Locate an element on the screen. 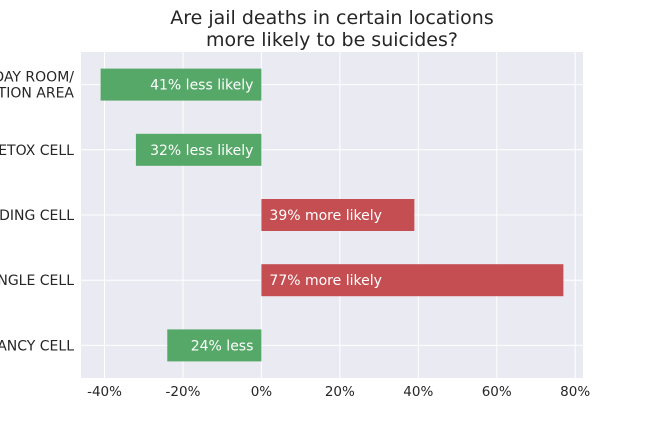 Image resolution: width=648 pixels, height=432 pixels. bar-label-1: 32% less likely is located at coordinates (201, 151).